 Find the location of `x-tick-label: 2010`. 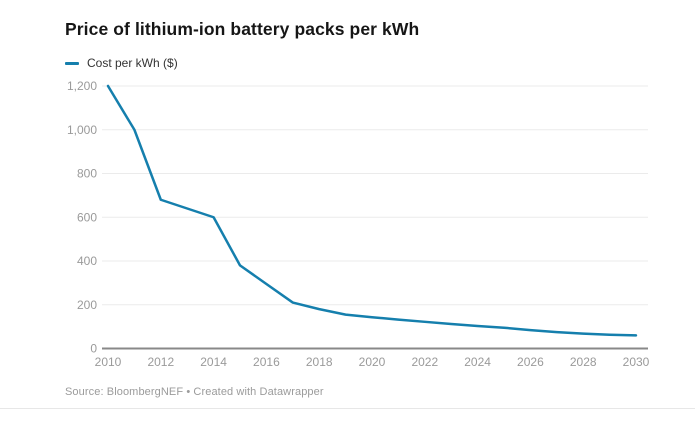

x-tick-label: 2010 is located at coordinates (108, 362).